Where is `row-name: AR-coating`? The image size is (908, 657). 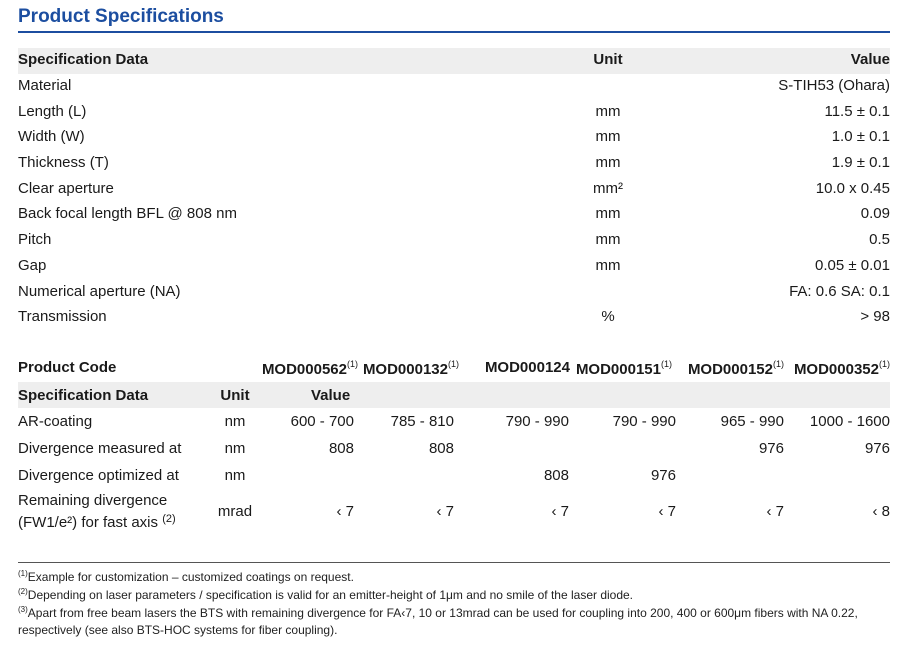
row-name: AR-coating is located at coordinates (55, 421).